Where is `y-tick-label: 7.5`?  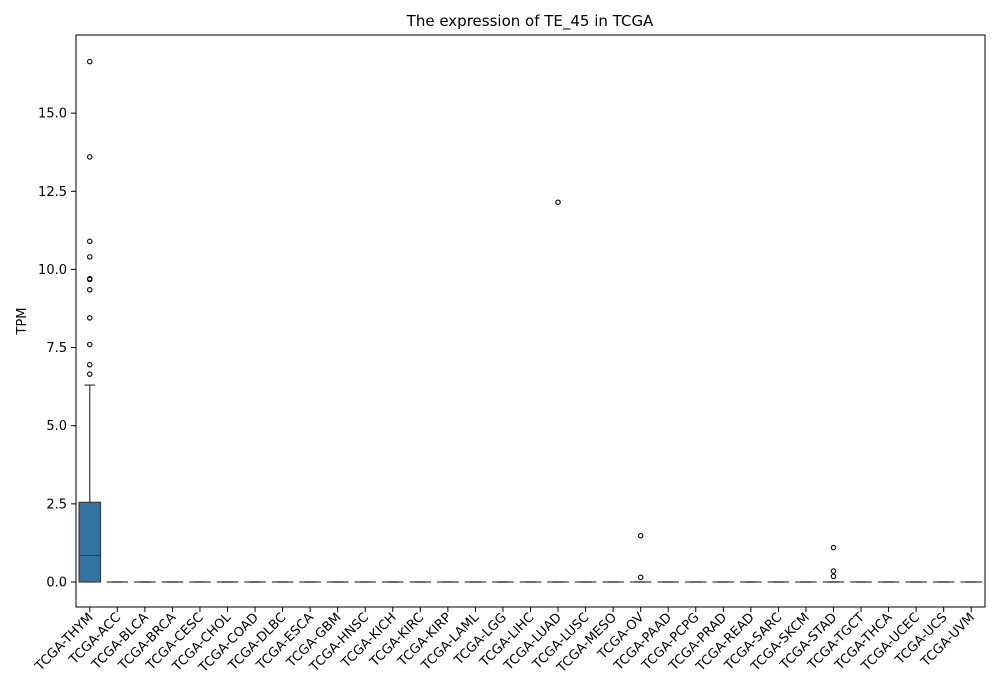
y-tick-label: 7.5 is located at coordinates (56, 348).